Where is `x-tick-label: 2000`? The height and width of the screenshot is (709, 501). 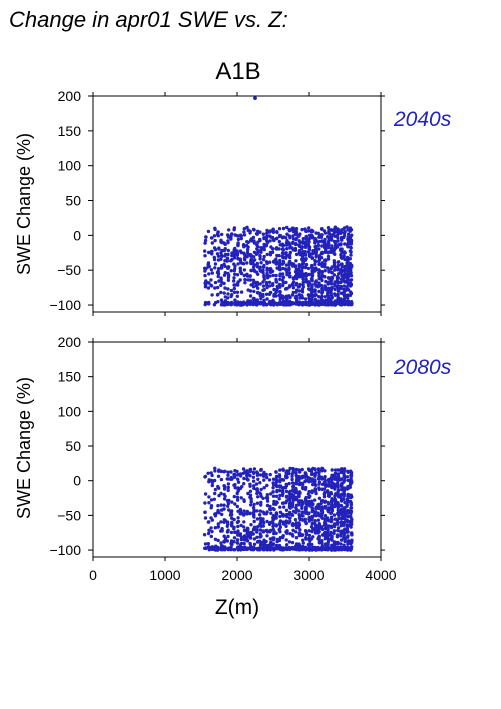 x-tick-label: 2000 is located at coordinates (236, 575).